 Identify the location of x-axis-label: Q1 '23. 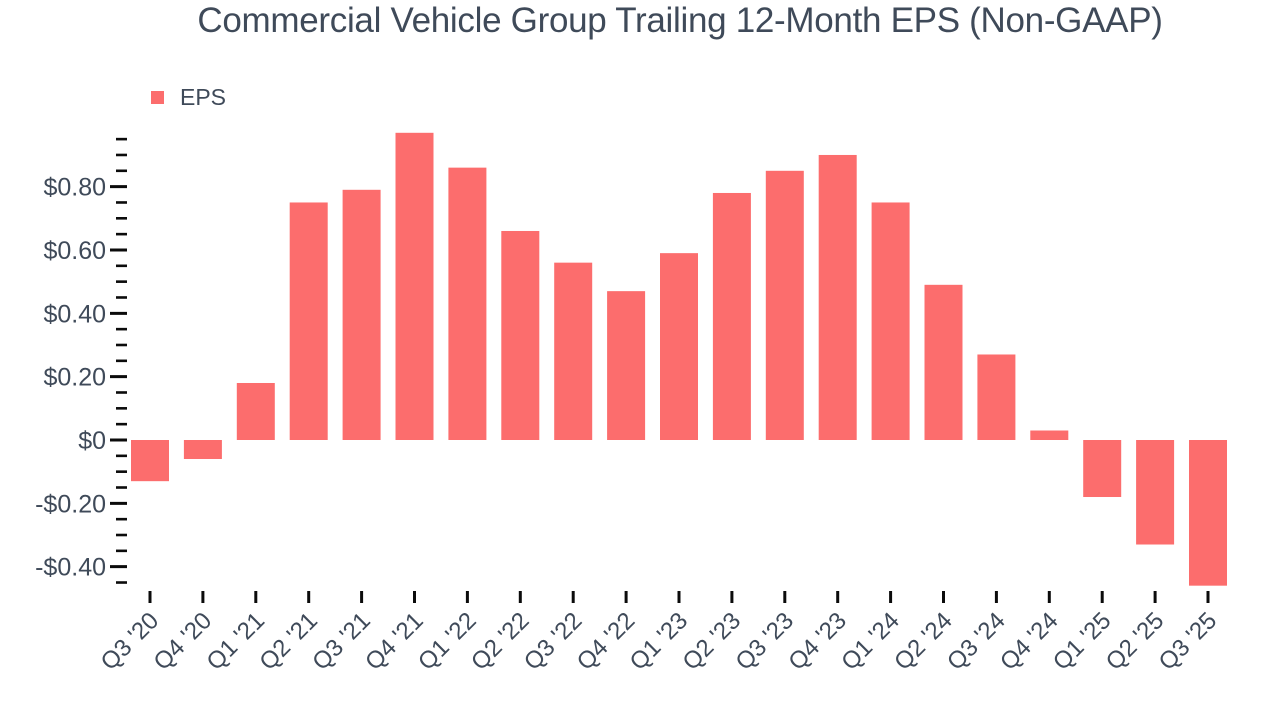
(659, 641).